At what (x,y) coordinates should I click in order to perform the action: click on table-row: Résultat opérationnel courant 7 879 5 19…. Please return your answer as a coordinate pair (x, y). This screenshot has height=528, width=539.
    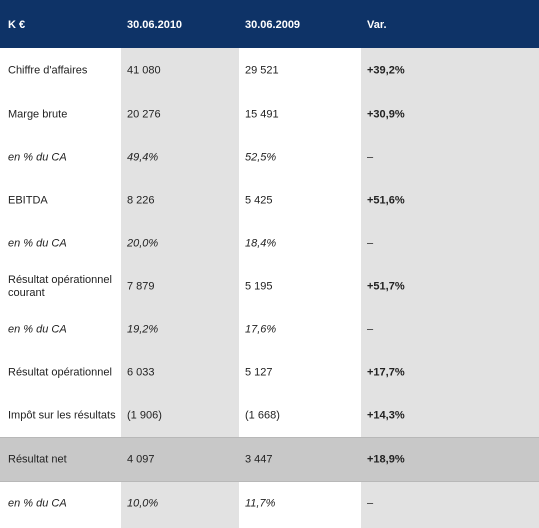
    Looking at the image, I should click on (269, 286).